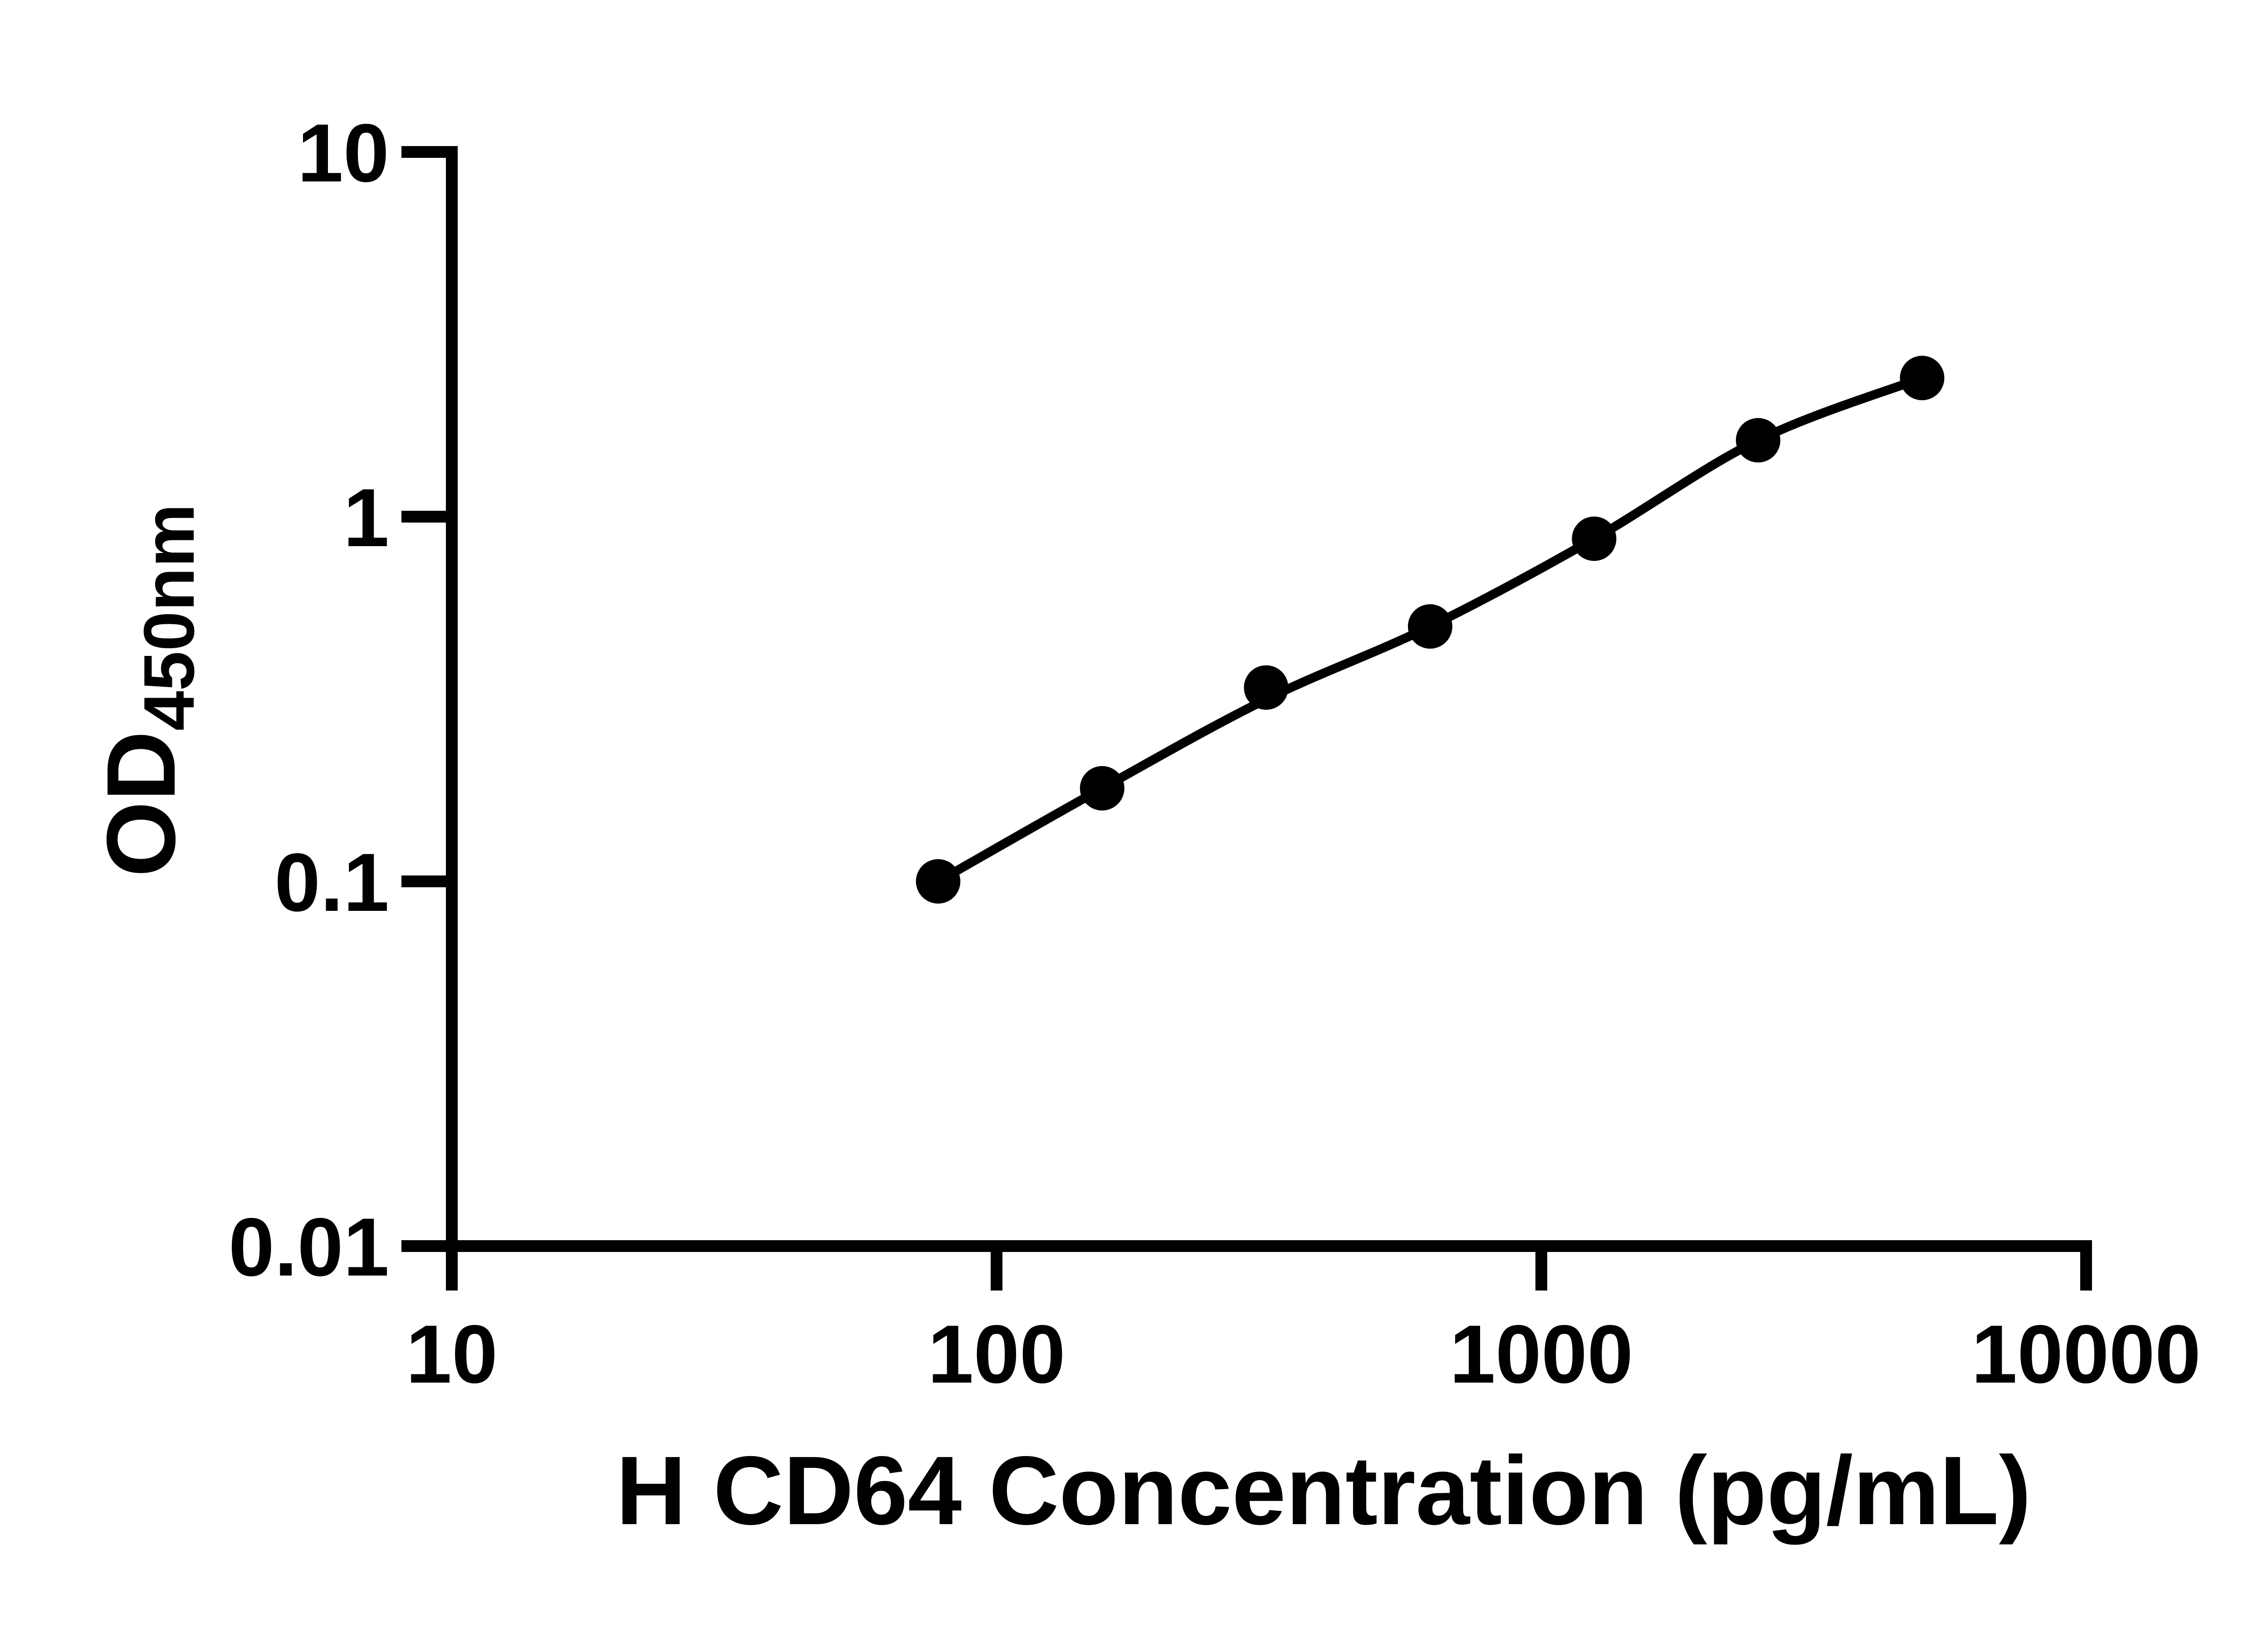  I want to click on x-axis-title: H CD64 Concentration (pg/mL), so click(1324, 1490).